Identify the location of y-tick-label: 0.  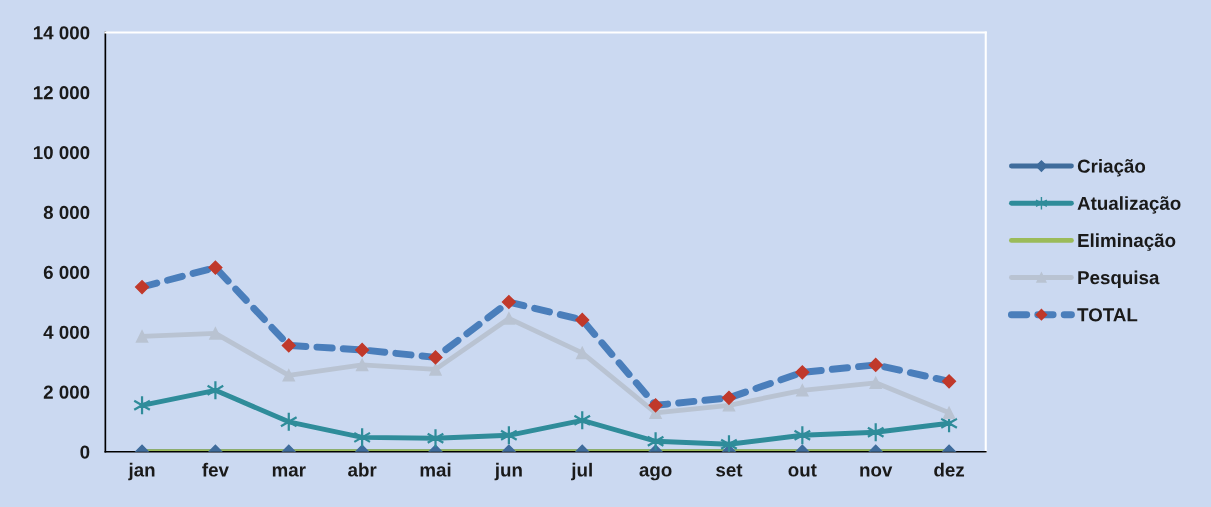
(85, 452).